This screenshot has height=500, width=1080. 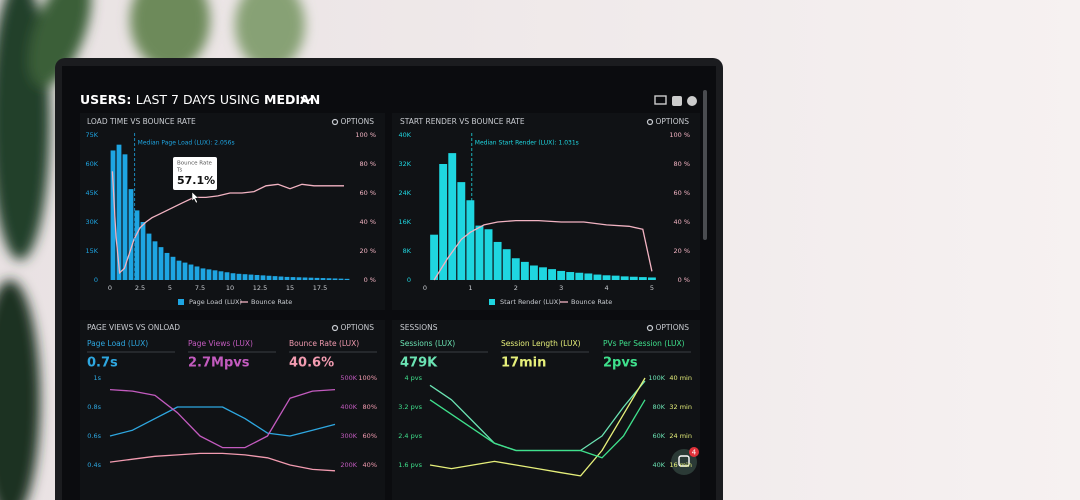 I want to click on title-stat: MEDIAN, so click(x=292, y=99).